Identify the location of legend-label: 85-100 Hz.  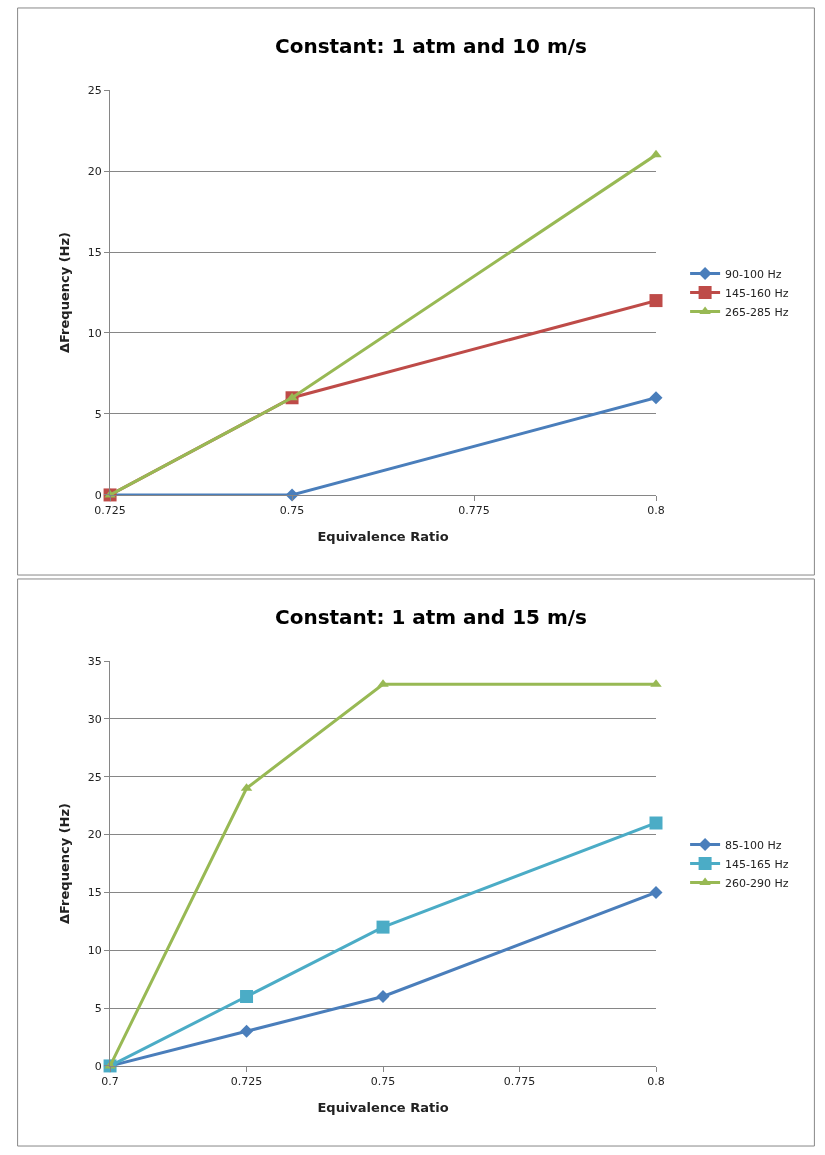
(753, 845).